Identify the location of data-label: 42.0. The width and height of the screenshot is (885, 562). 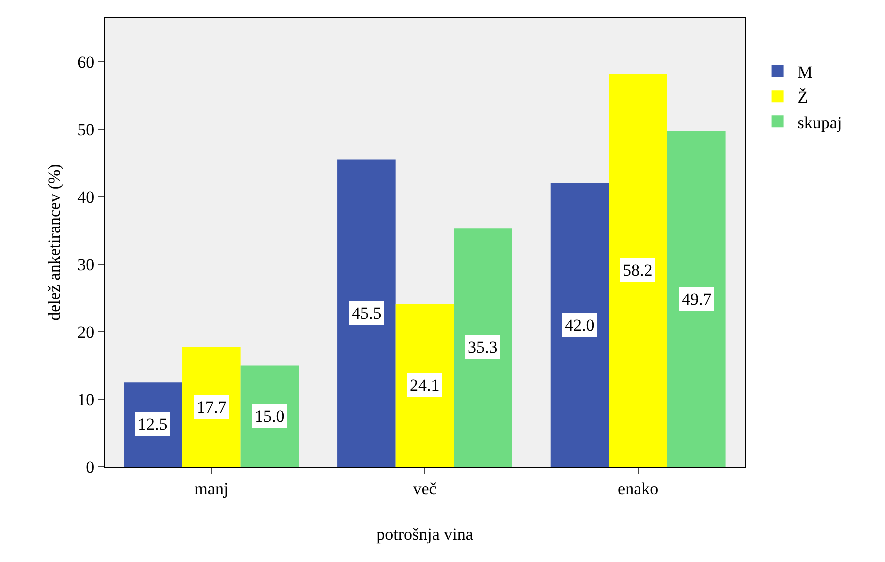
(580, 325).